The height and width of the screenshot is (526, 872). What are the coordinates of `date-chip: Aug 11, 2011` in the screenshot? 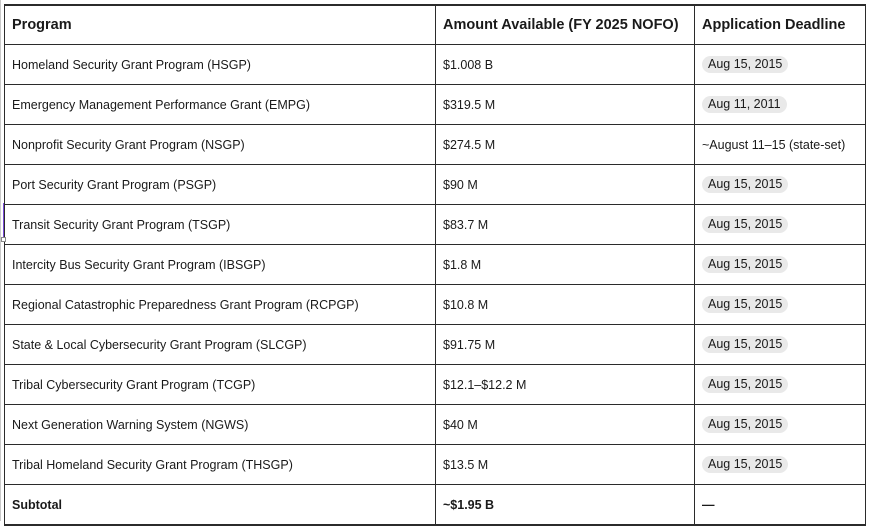 It's located at (744, 104).